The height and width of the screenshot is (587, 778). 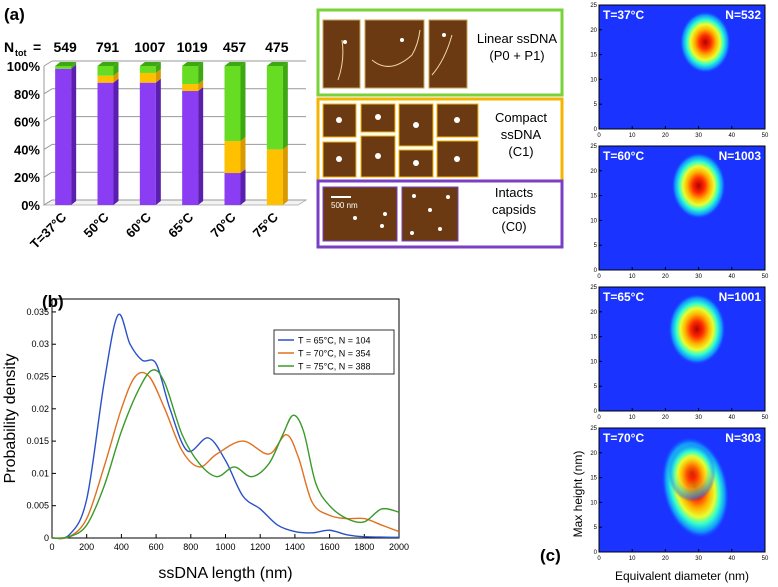 What do you see at coordinates (740, 156) in the screenshot?
I see `heatmap-n-label: N=1003` at bounding box center [740, 156].